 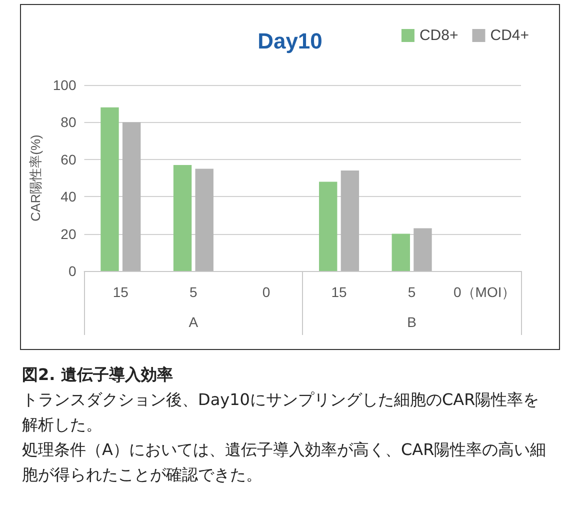 I want to click on text: A, so click(x=193, y=322).